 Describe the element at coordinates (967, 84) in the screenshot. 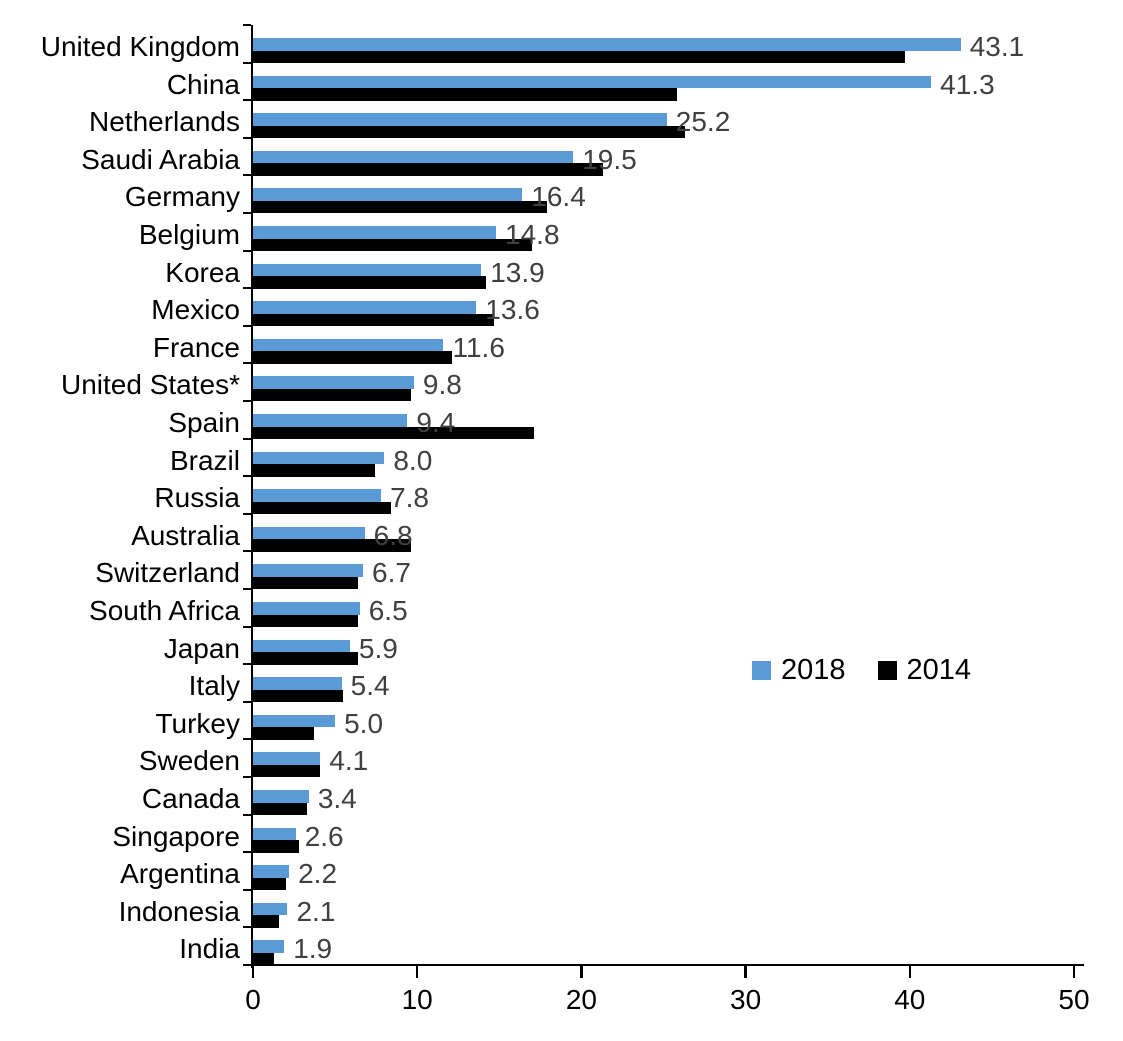

I see `data-label: 41.3` at that location.